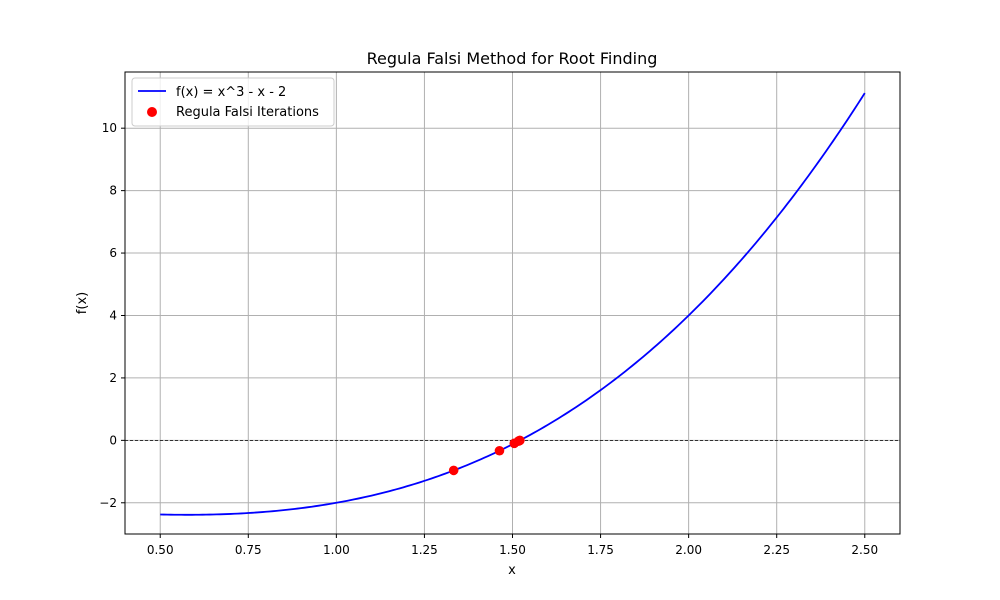 The image size is (1000, 600). I want to click on x-tick-label: 0.75, so click(248, 550).